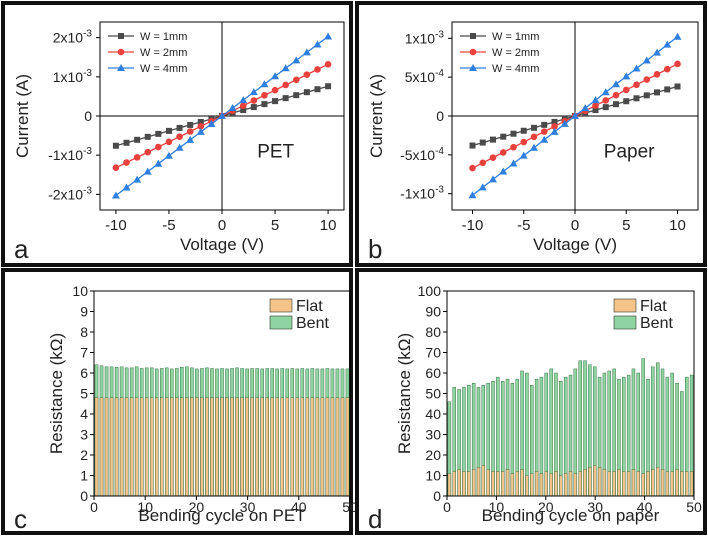 This screenshot has width=708, height=536. What do you see at coordinates (20, 519) in the screenshot?
I see `panel-letter: c` at bounding box center [20, 519].